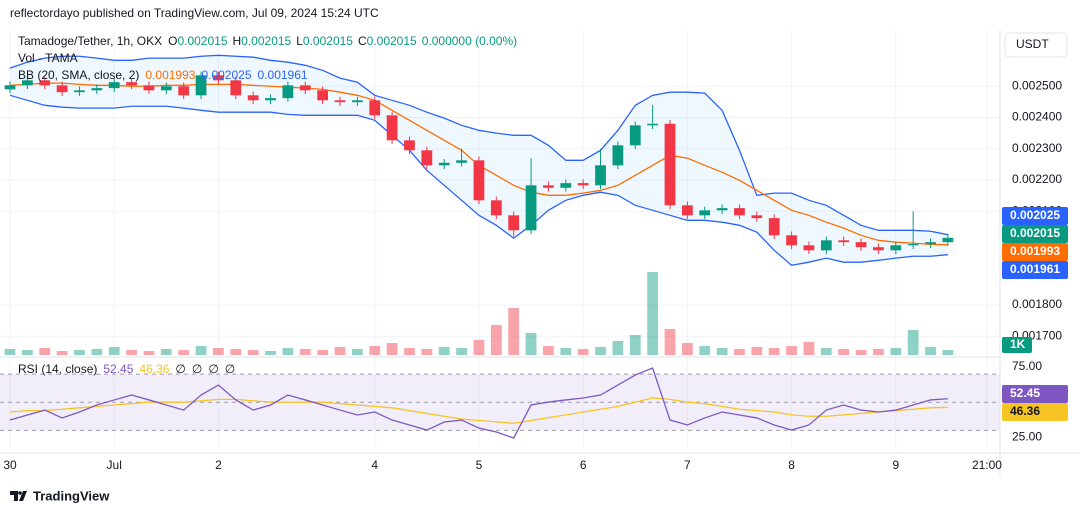 Image resolution: width=1080 pixels, height=515 pixels. I want to click on x-tick-label: 30, so click(10, 465).